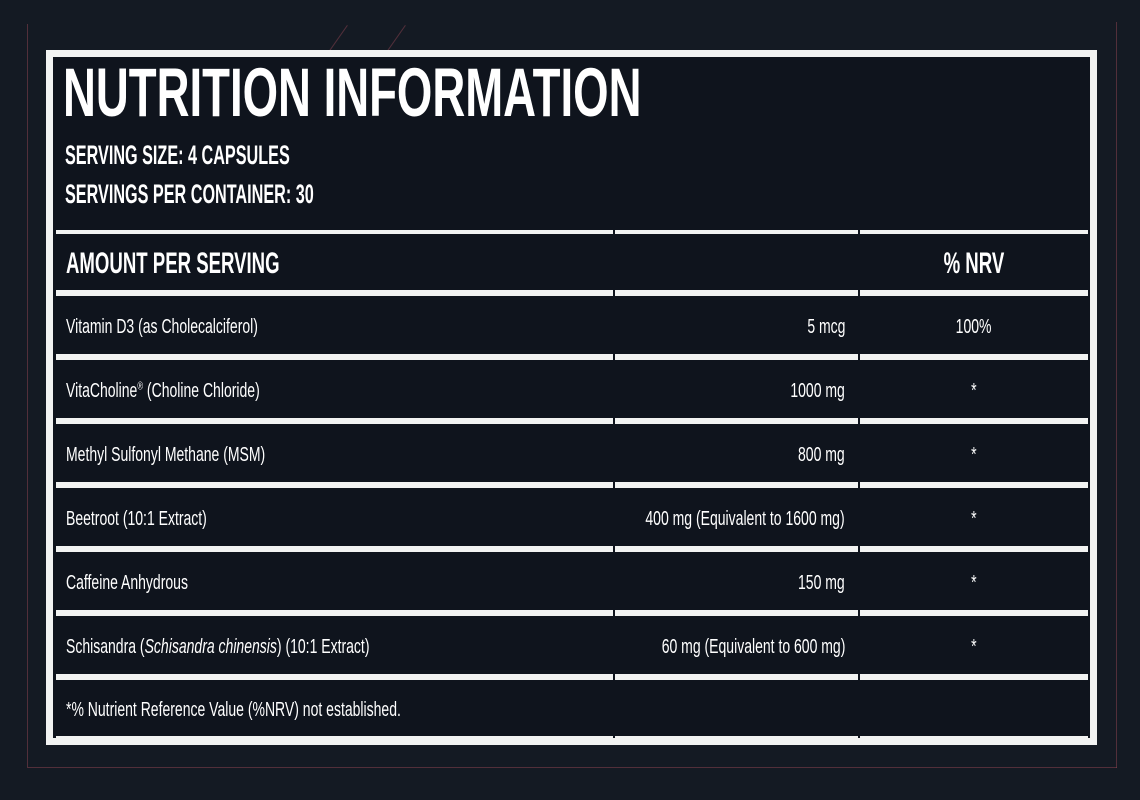 Image resolution: width=1140 pixels, height=800 pixels. I want to click on servings-per-container-line: SERVINGS PER CONTAINER: 30, so click(189, 194).